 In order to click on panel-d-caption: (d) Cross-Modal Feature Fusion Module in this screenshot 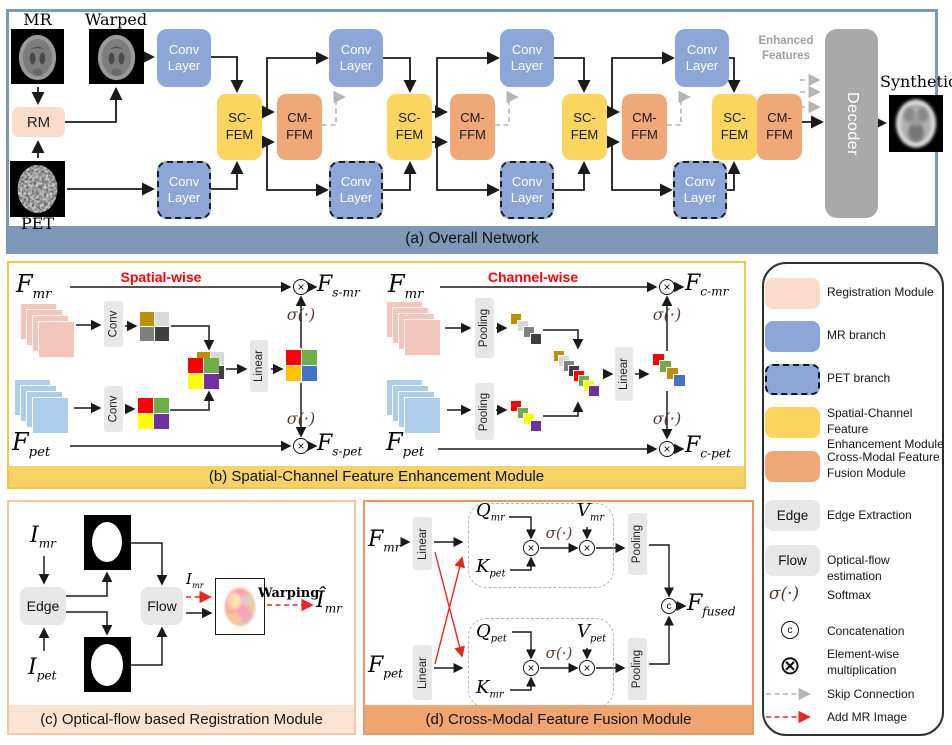, I will do `click(558, 719)`.